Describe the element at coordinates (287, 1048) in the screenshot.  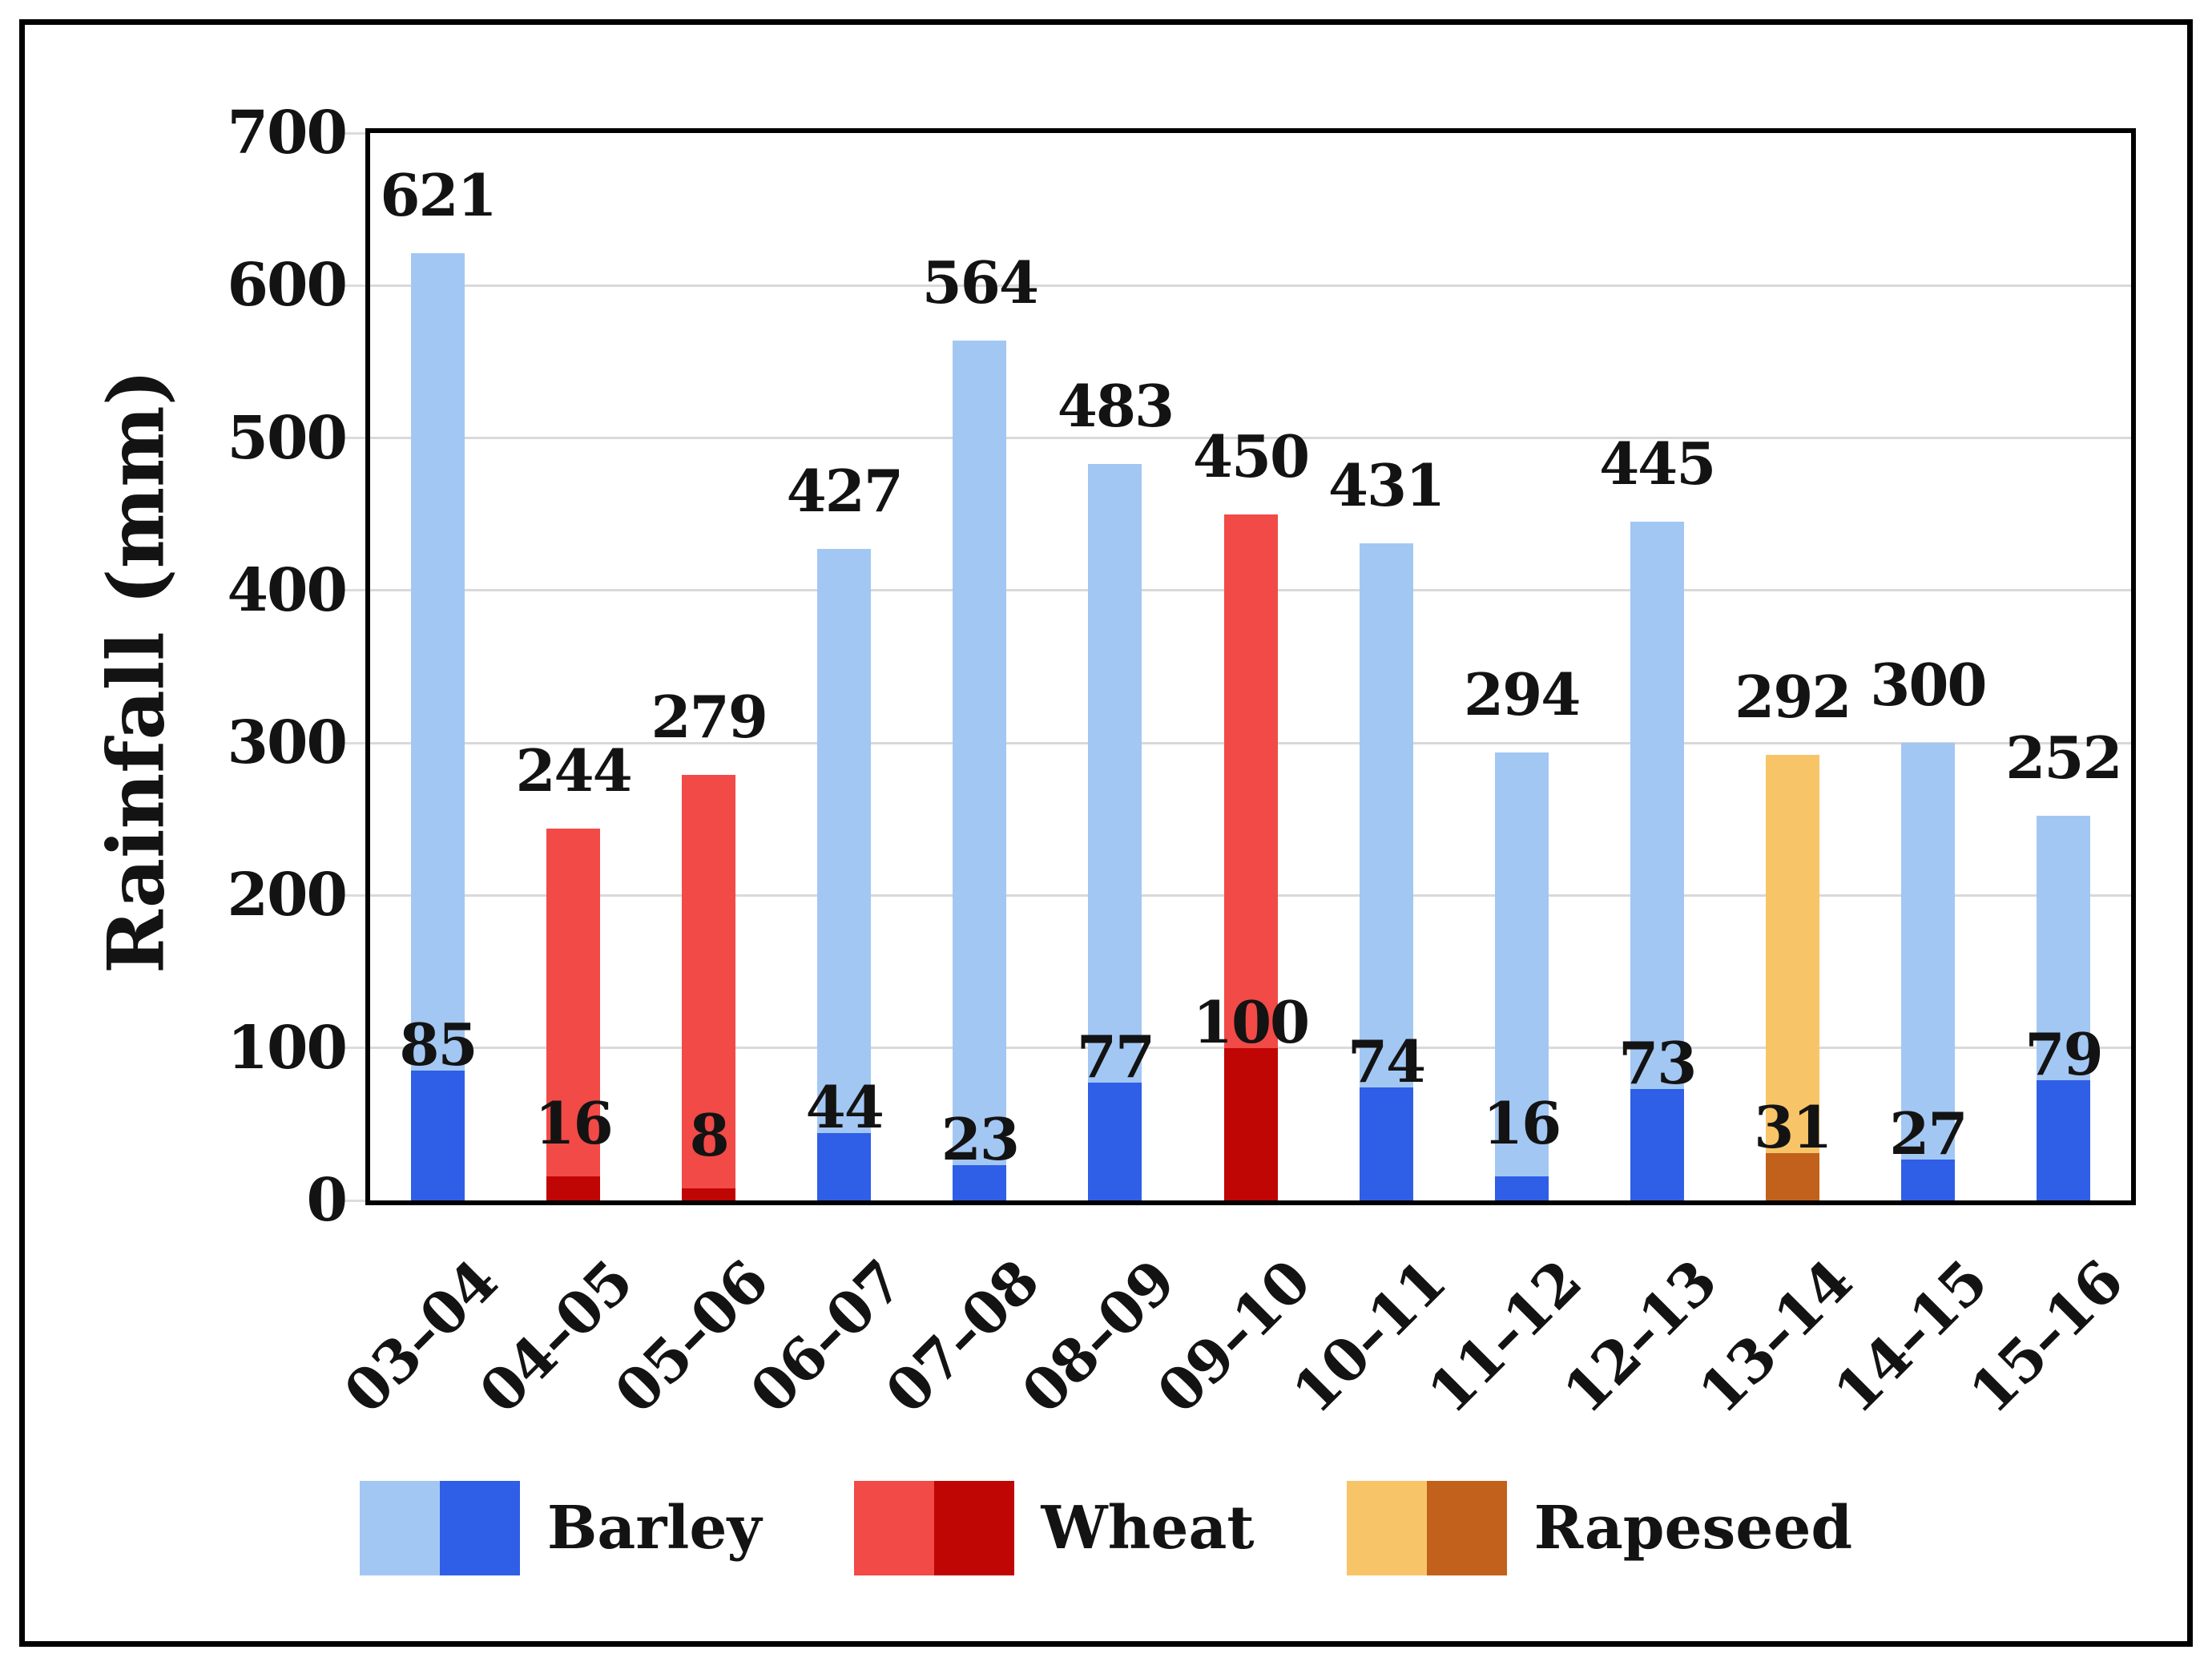
I see `y-tick-label: 100` at that location.